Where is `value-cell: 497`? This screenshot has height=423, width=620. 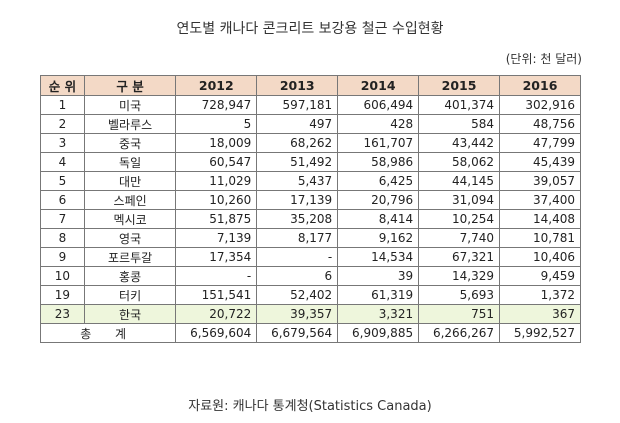
value-cell: 497 is located at coordinates (297, 124).